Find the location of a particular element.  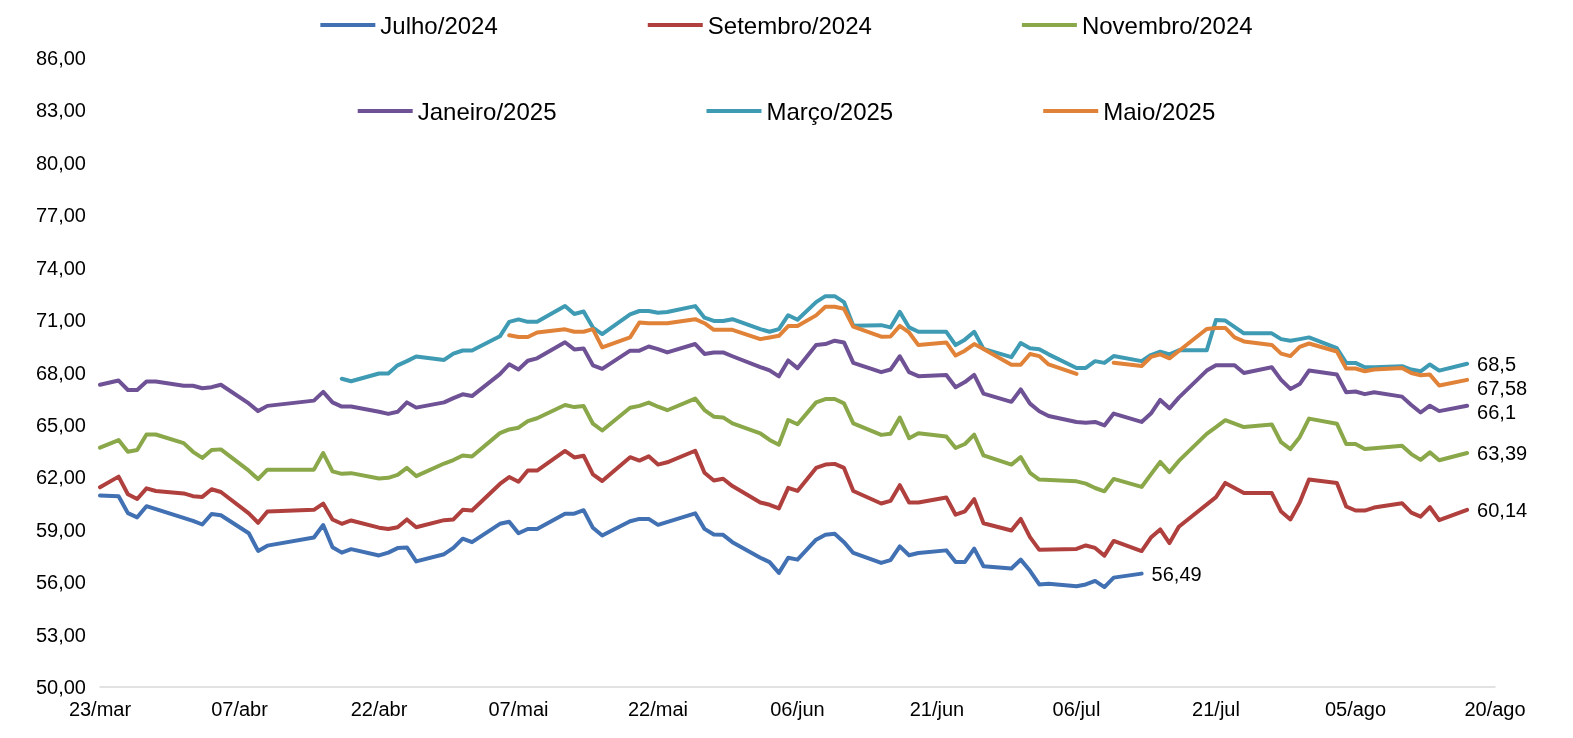

annotation: 68,5 is located at coordinates (1497, 363).